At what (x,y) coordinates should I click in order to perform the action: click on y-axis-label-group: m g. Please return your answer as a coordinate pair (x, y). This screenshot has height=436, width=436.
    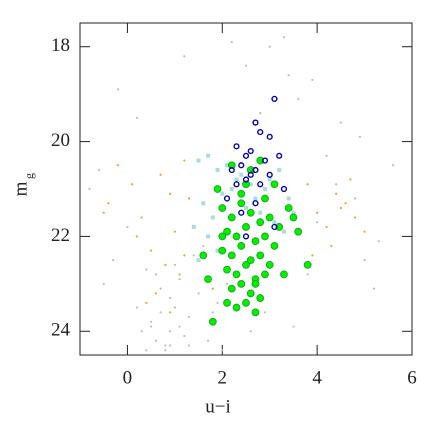
    Looking at the image, I should click on (22, 184).